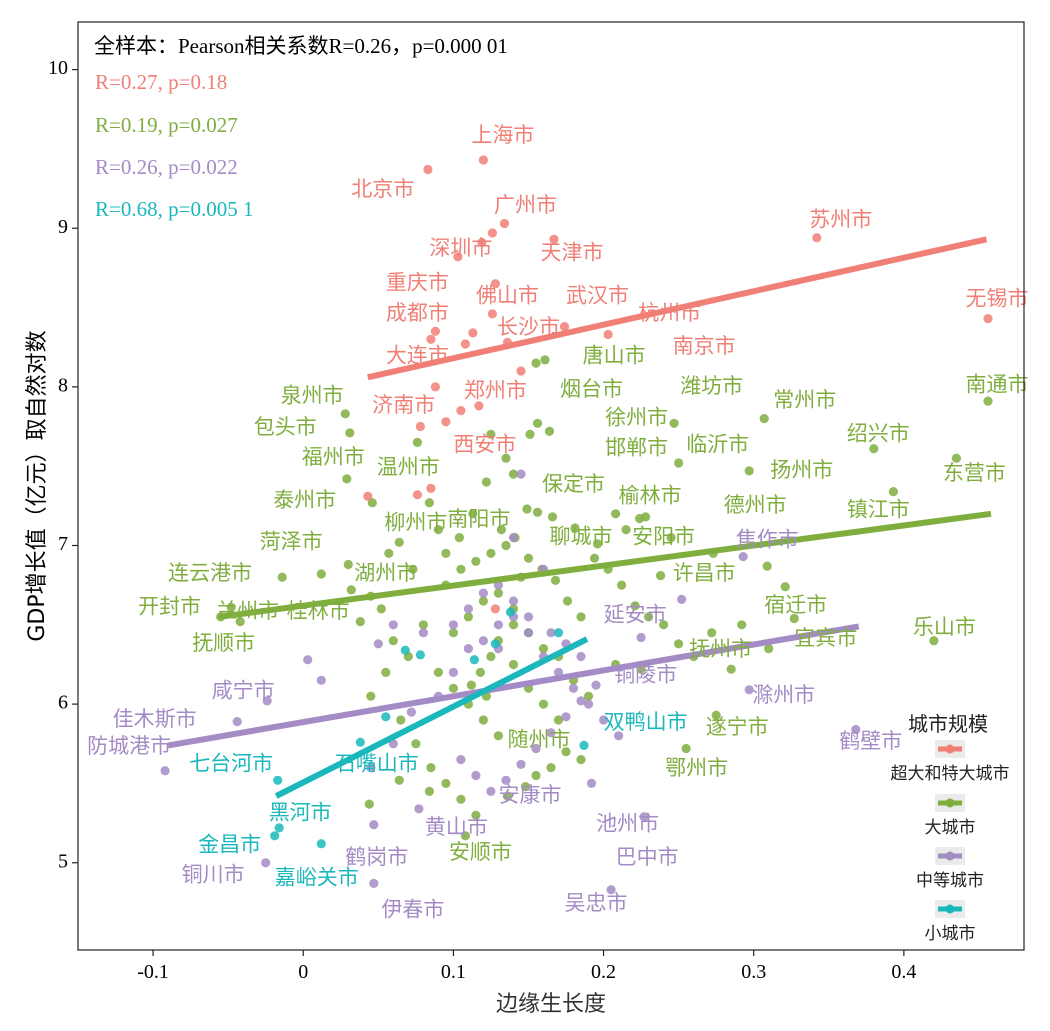 Image resolution: width=1050 pixels, height=1031 pixels. Describe the element at coordinates (795, 605) in the screenshot. I see `city-label: 宿迁市` at that location.